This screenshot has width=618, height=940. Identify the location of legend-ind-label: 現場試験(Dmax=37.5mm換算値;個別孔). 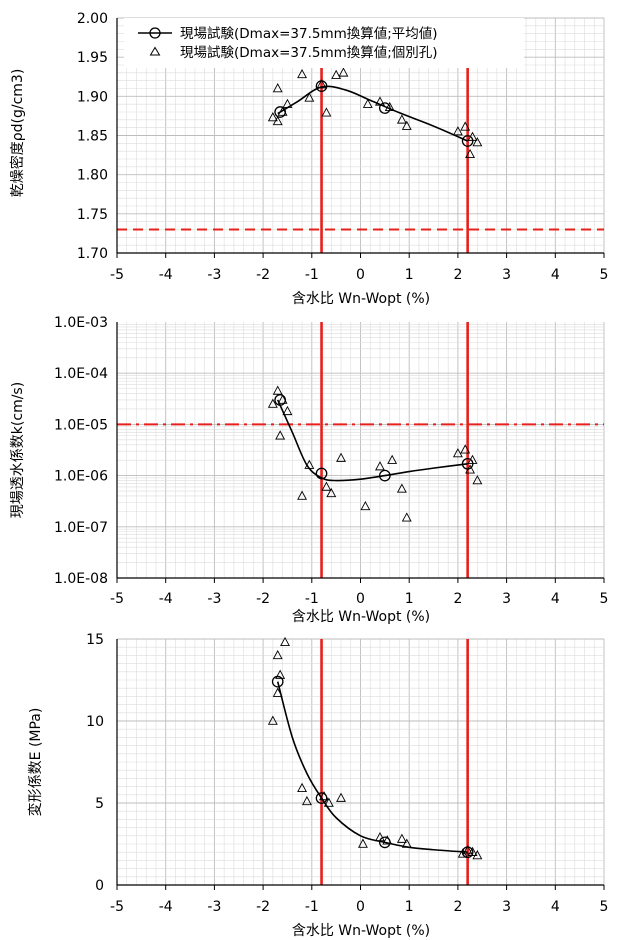
(309, 53).